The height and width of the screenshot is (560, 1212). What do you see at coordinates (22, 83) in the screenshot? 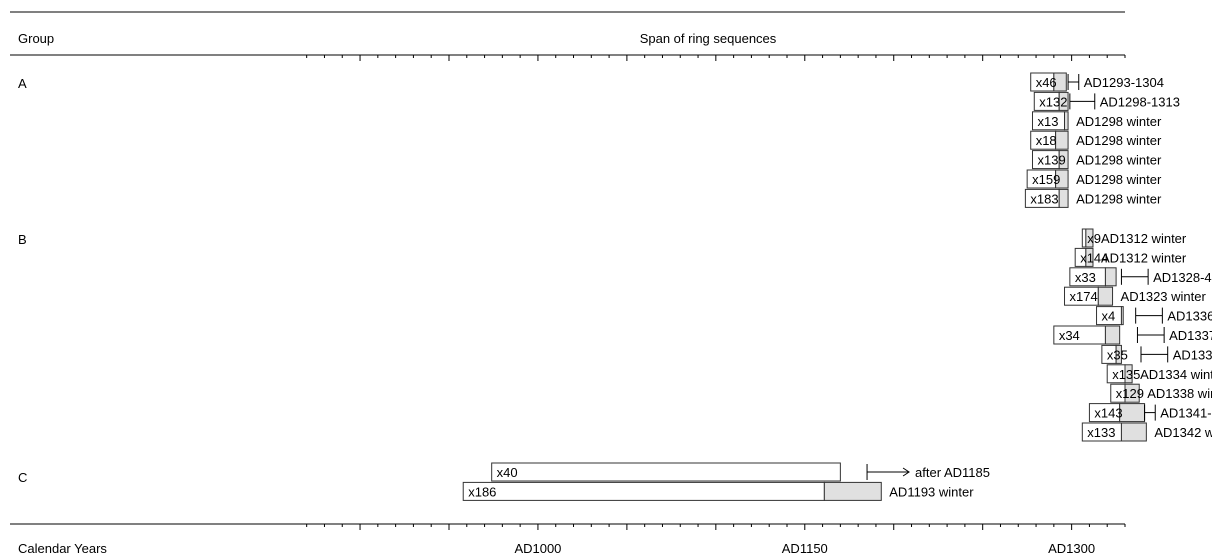
I see `group-label: A` at bounding box center [22, 83].